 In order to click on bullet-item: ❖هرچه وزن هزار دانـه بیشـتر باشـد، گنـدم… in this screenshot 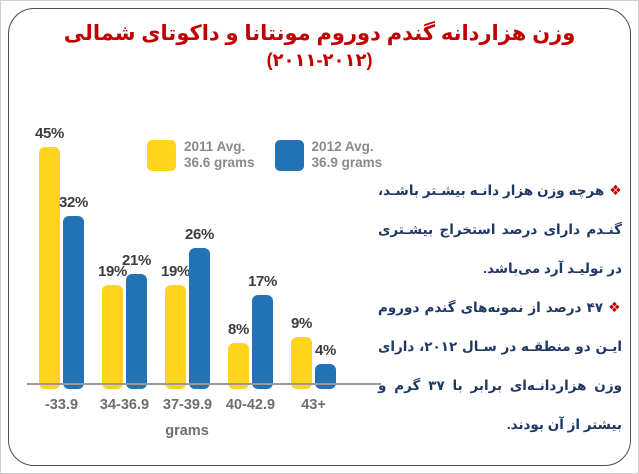, I will do `click(500, 229)`.